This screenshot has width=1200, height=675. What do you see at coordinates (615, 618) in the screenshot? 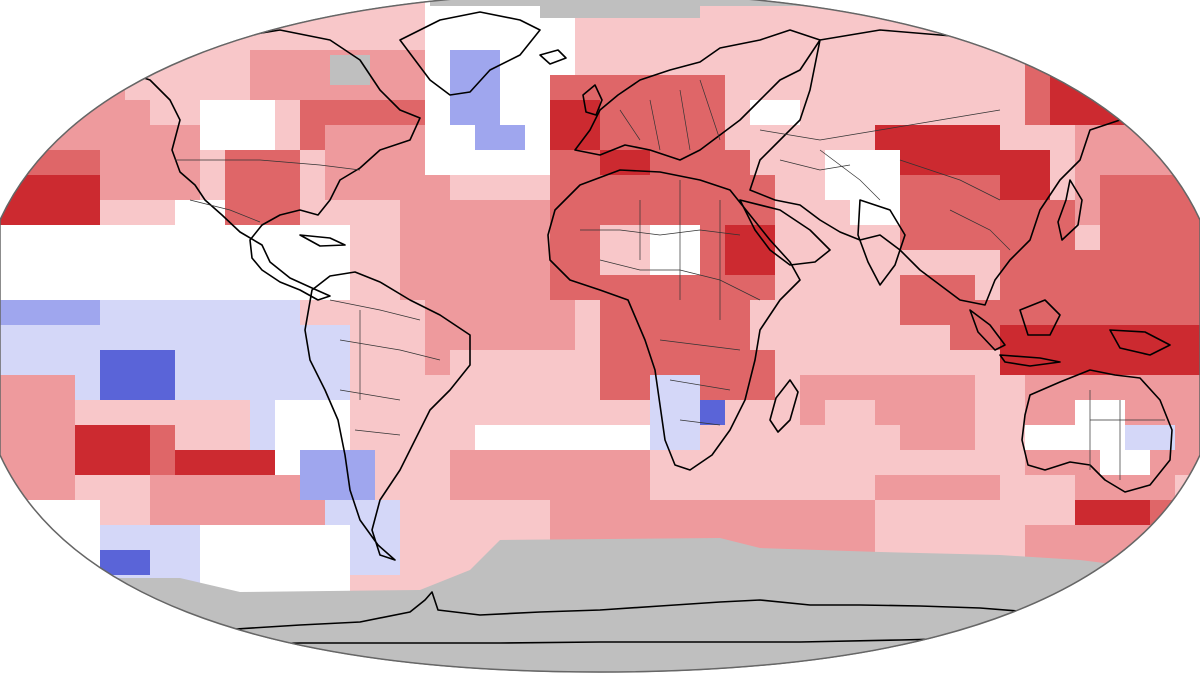
I see `coast-antarctica` at bounding box center [615, 618].